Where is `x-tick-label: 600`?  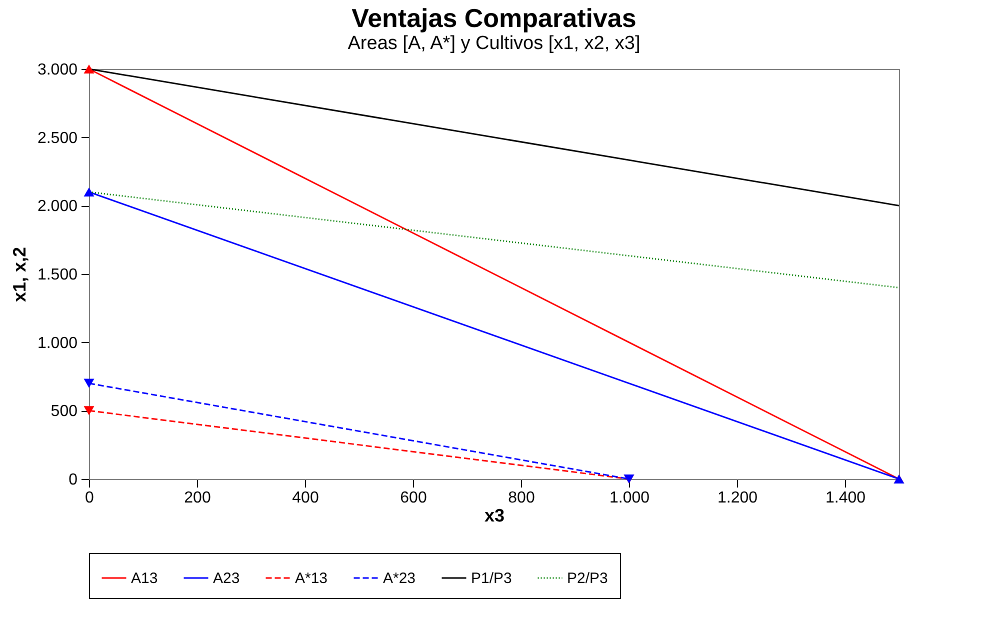 x-tick-label: 600 is located at coordinates (413, 498).